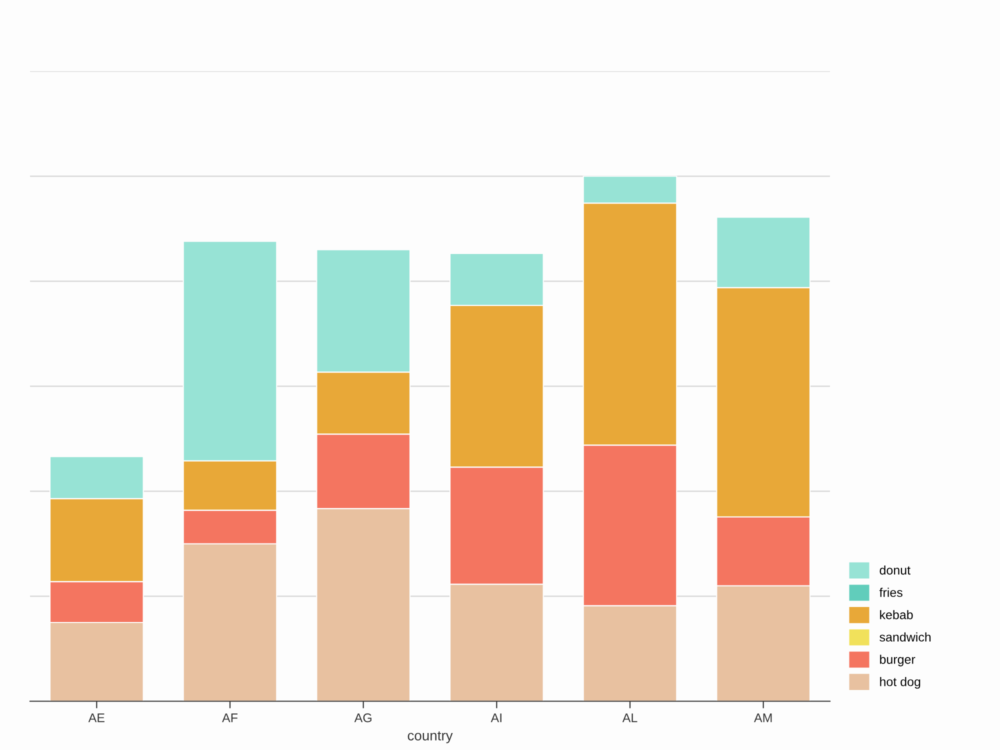 The width and height of the screenshot is (1000, 750). What do you see at coordinates (905, 637) in the screenshot?
I see `legend-label: sandwich` at bounding box center [905, 637].